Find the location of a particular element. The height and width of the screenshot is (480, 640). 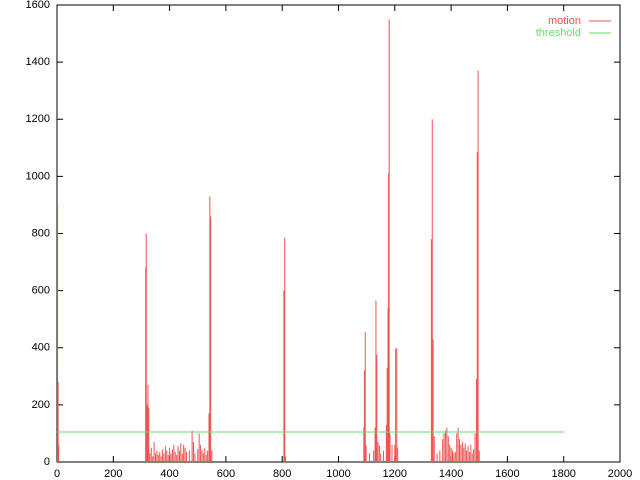

y-tick-label: 400 is located at coordinates (41, 348).